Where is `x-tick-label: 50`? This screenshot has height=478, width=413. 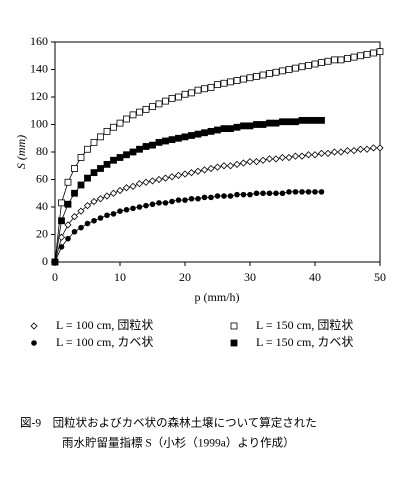
x-tick-label: 50 is located at coordinates (380, 277).